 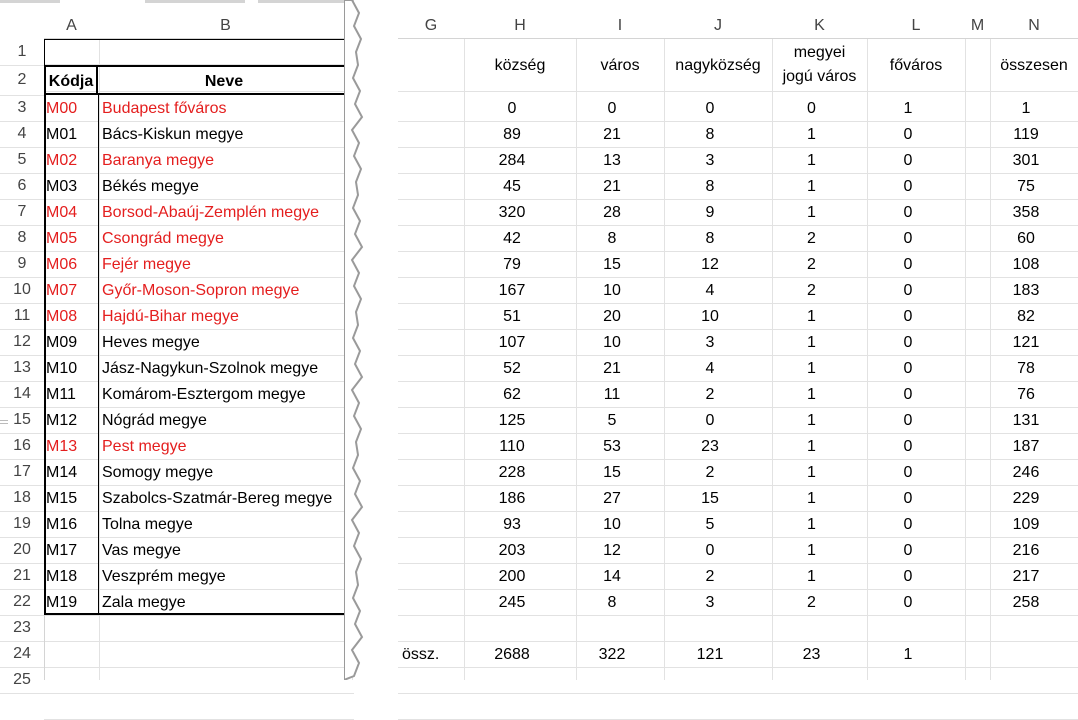 I want to click on value-cell-h: 167, so click(x=512, y=290).